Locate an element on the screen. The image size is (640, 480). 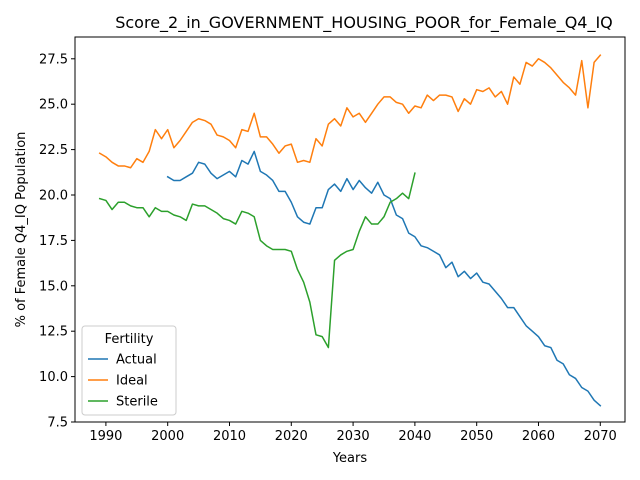
legend-frame is located at coordinates (129, 370).